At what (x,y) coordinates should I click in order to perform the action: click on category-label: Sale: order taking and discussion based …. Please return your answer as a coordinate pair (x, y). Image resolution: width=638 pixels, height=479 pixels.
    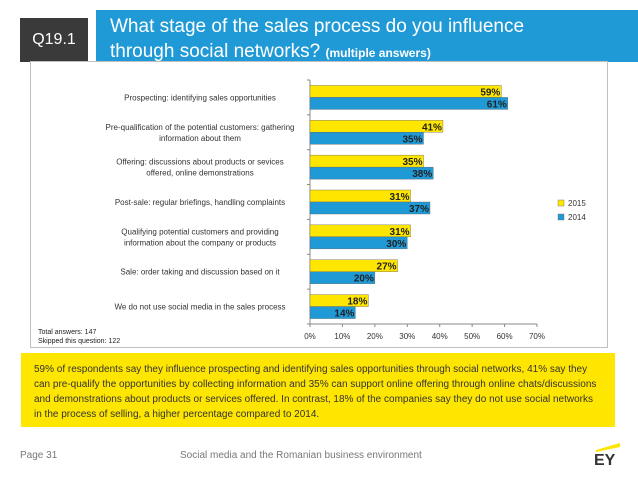
    Looking at the image, I should click on (200, 272).